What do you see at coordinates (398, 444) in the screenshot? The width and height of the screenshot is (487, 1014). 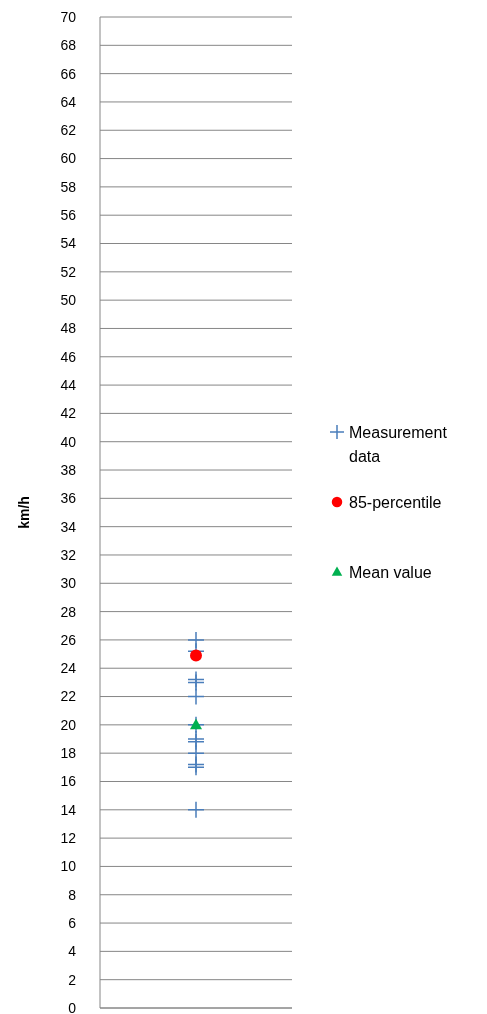 I see `legend-label: Measurement data` at bounding box center [398, 444].